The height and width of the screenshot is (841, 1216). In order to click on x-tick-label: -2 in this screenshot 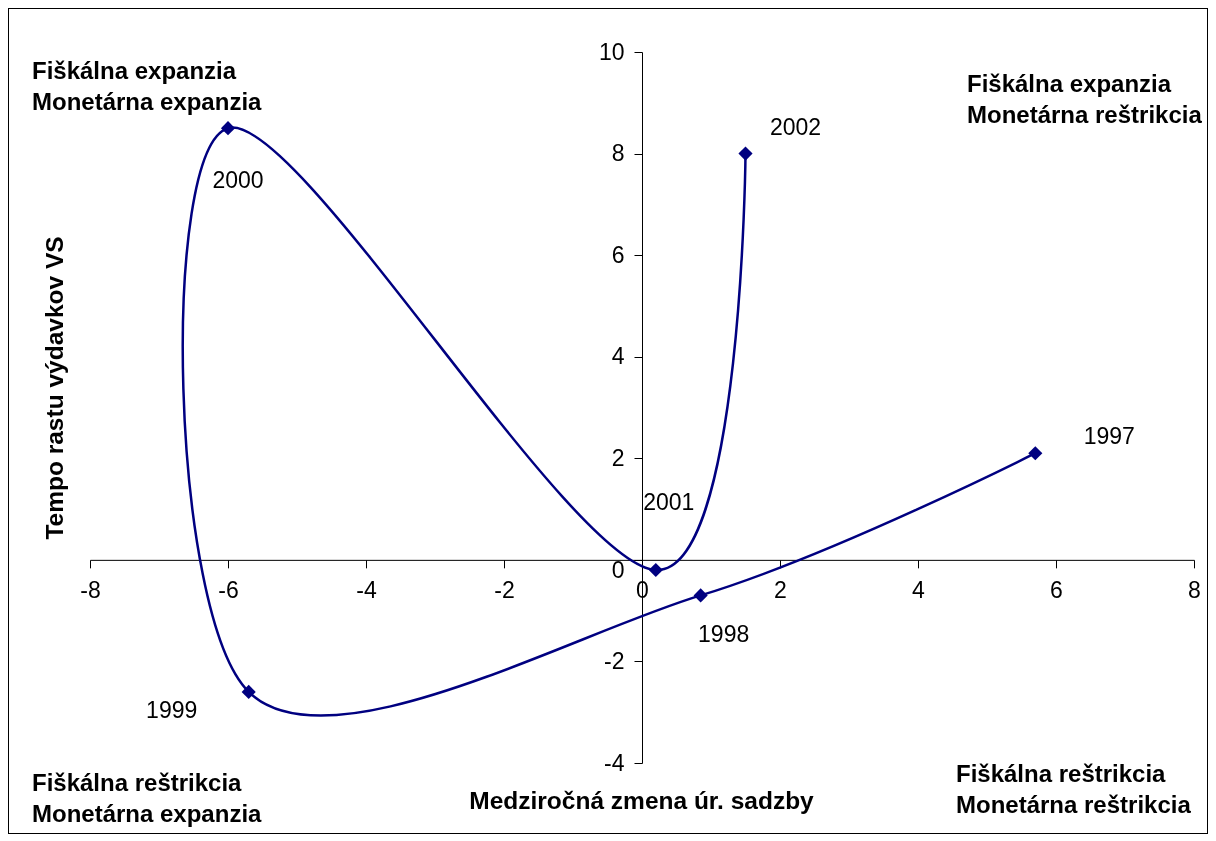, I will do `click(504, 590)`.